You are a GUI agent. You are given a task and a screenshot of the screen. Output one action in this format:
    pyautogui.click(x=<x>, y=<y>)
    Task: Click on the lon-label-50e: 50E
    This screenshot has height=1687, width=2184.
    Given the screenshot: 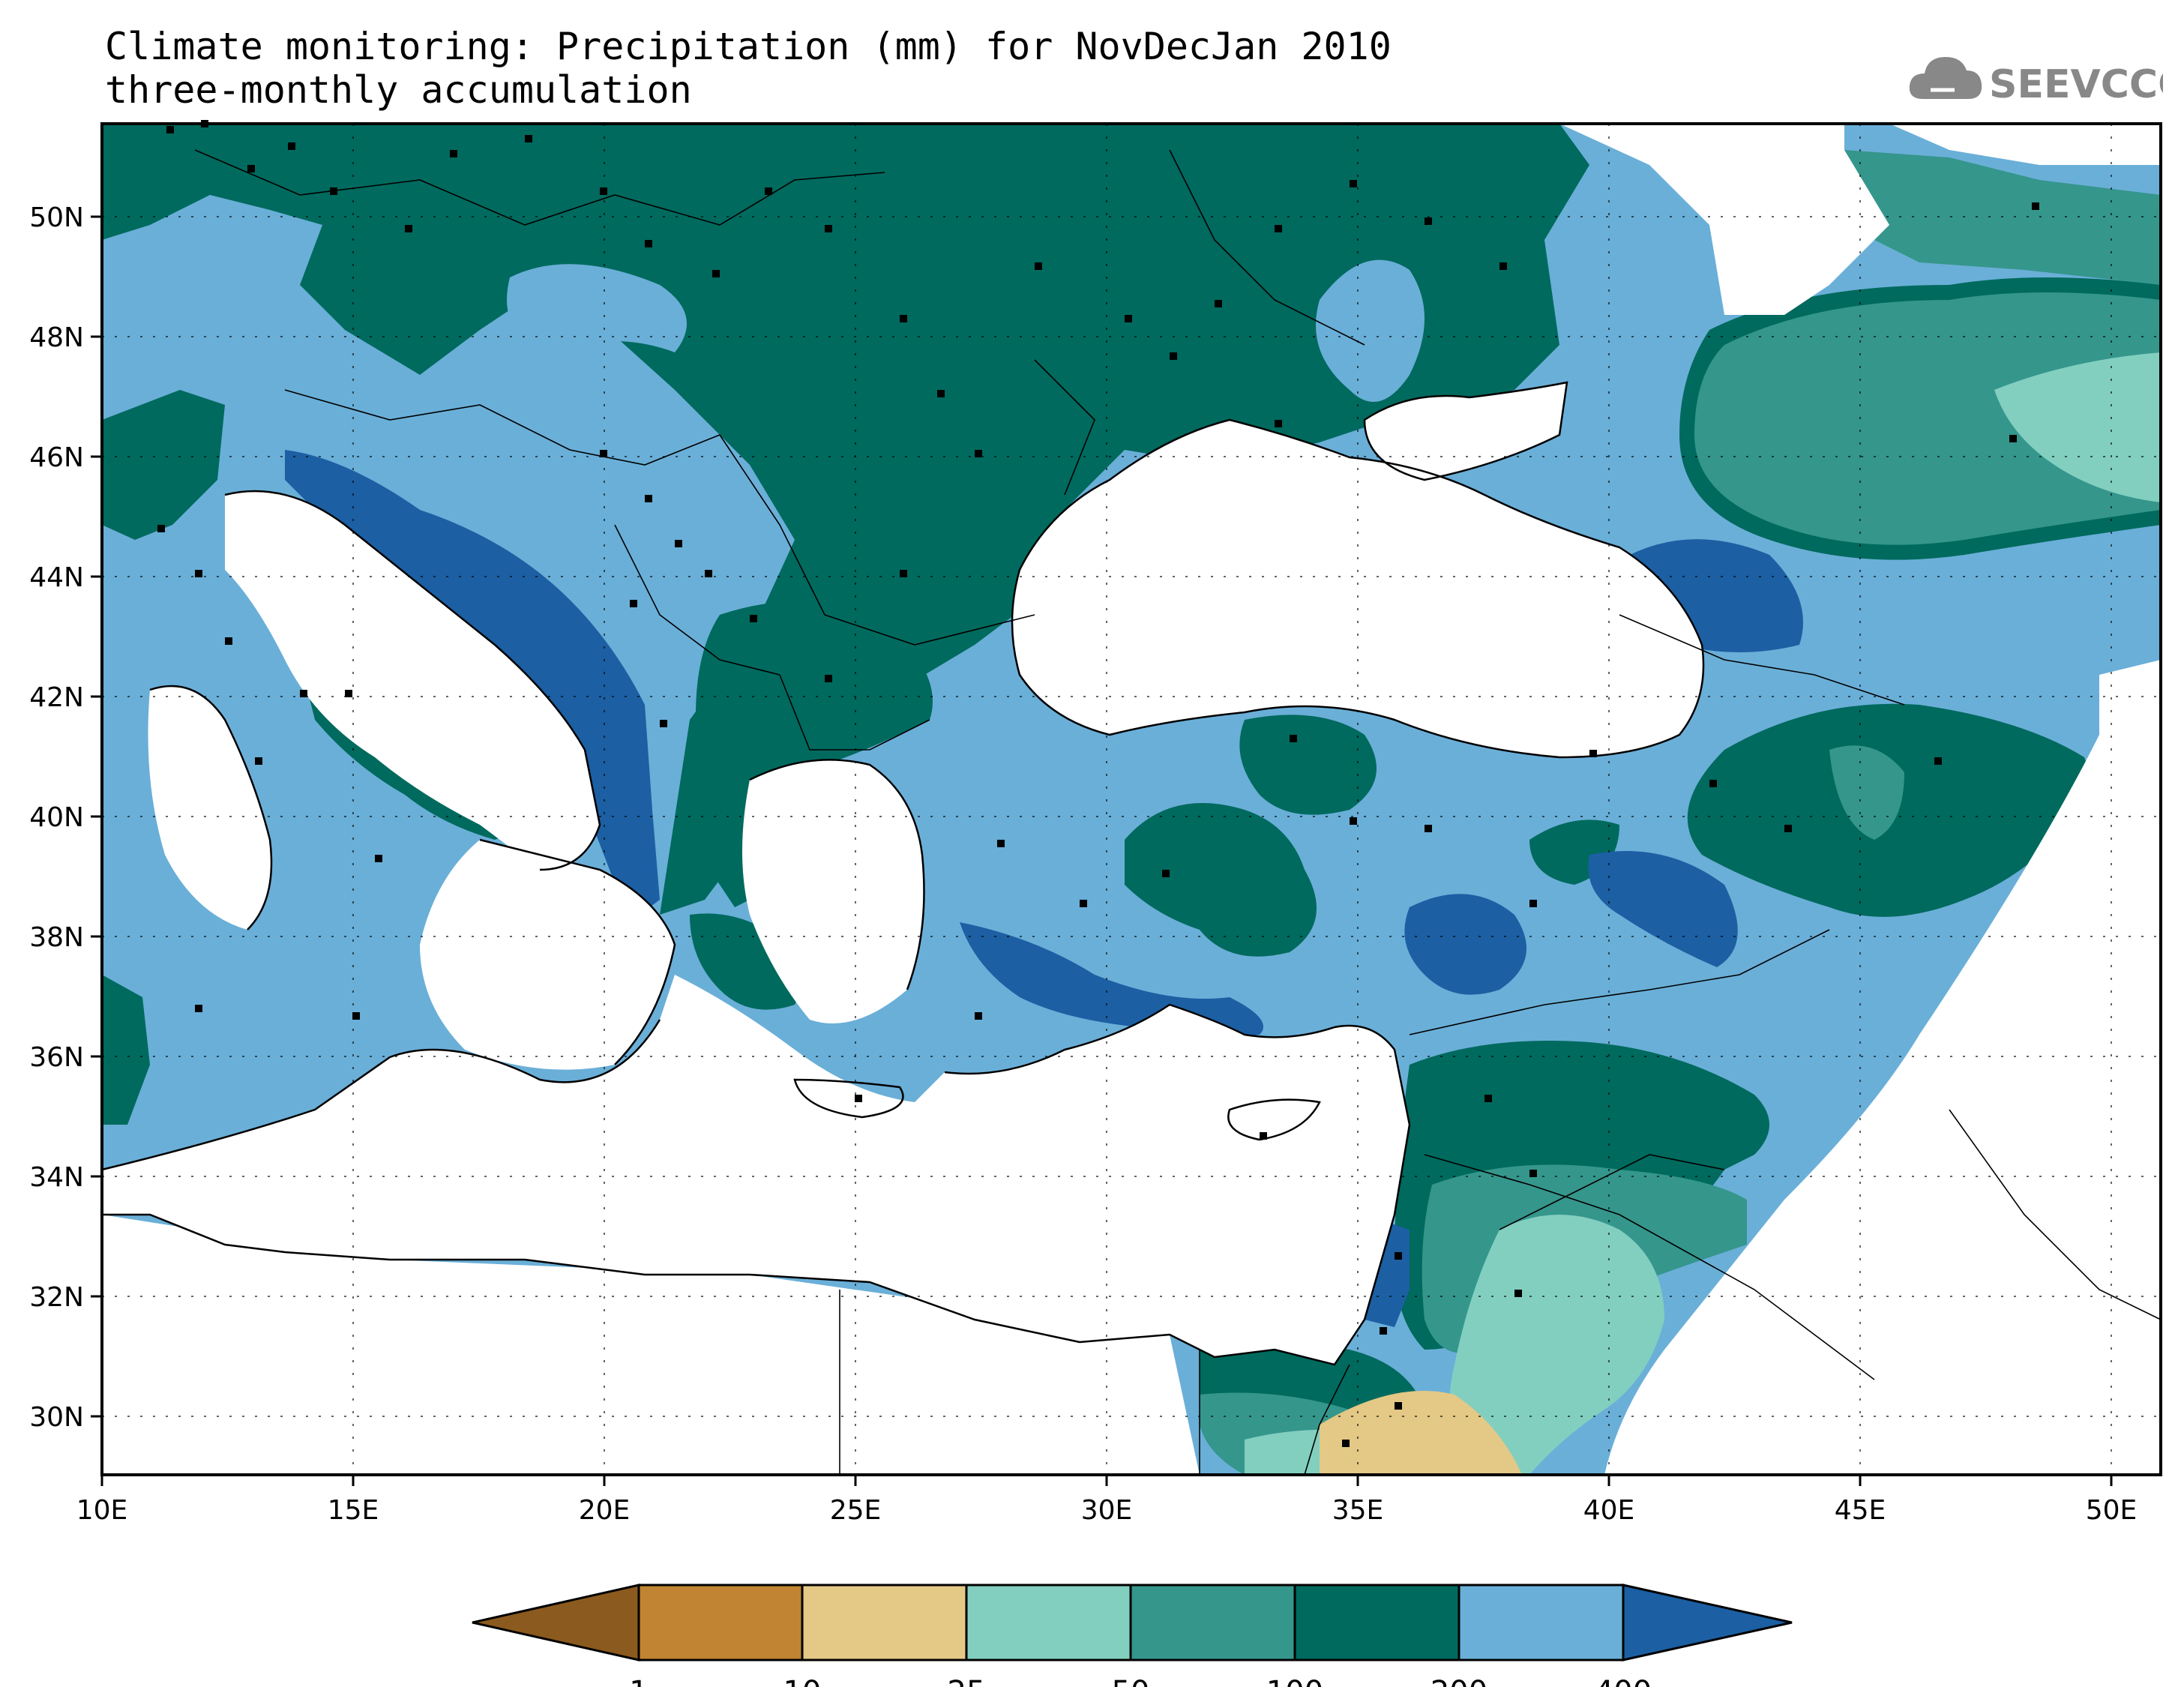 What is the action you would take?
    pyautogui.click(x=2112, y=1510)
    